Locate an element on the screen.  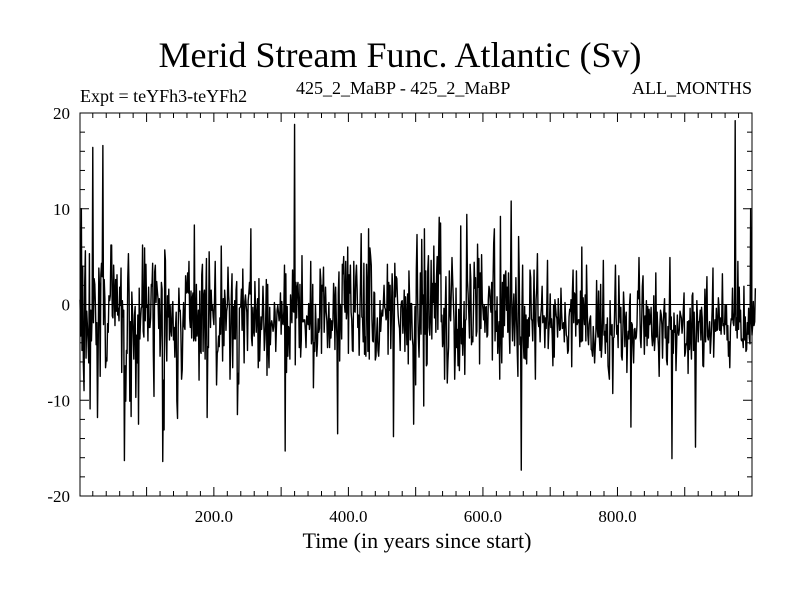
x-tick-label: 600.0 is located at coordinates (483, 516).